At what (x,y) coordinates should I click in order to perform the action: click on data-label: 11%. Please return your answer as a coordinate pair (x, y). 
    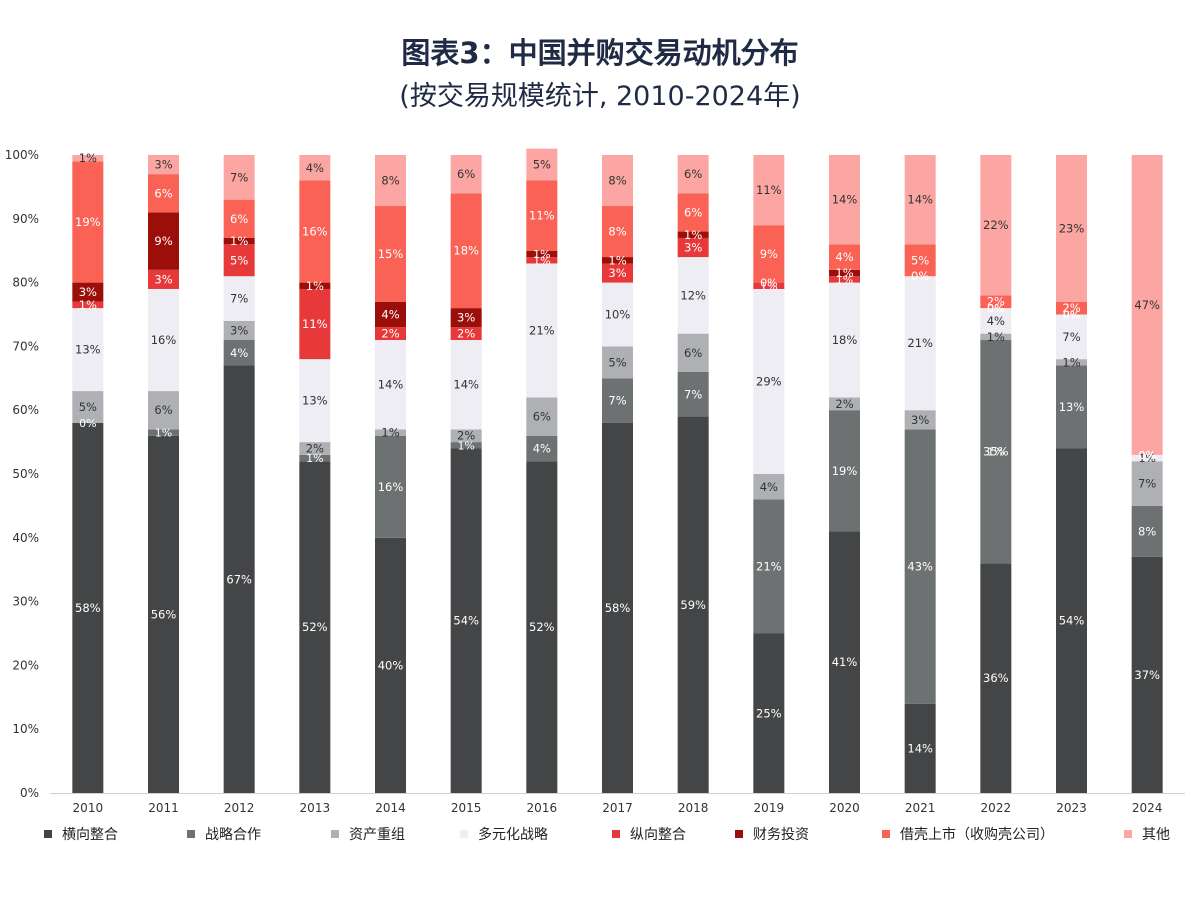
    Looking at the image, I should click on (542, 216).